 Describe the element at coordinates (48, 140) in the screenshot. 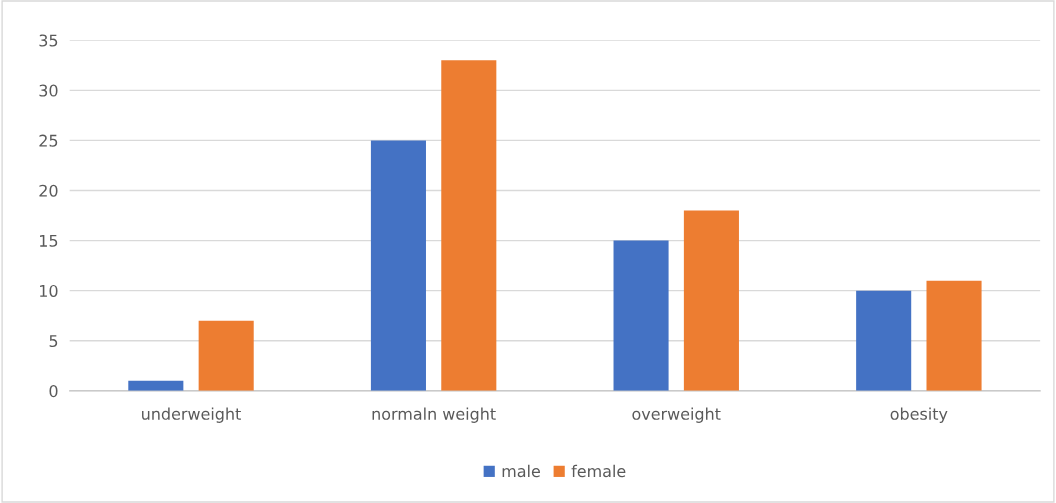

I see `y-tick-label: 25` at that location.